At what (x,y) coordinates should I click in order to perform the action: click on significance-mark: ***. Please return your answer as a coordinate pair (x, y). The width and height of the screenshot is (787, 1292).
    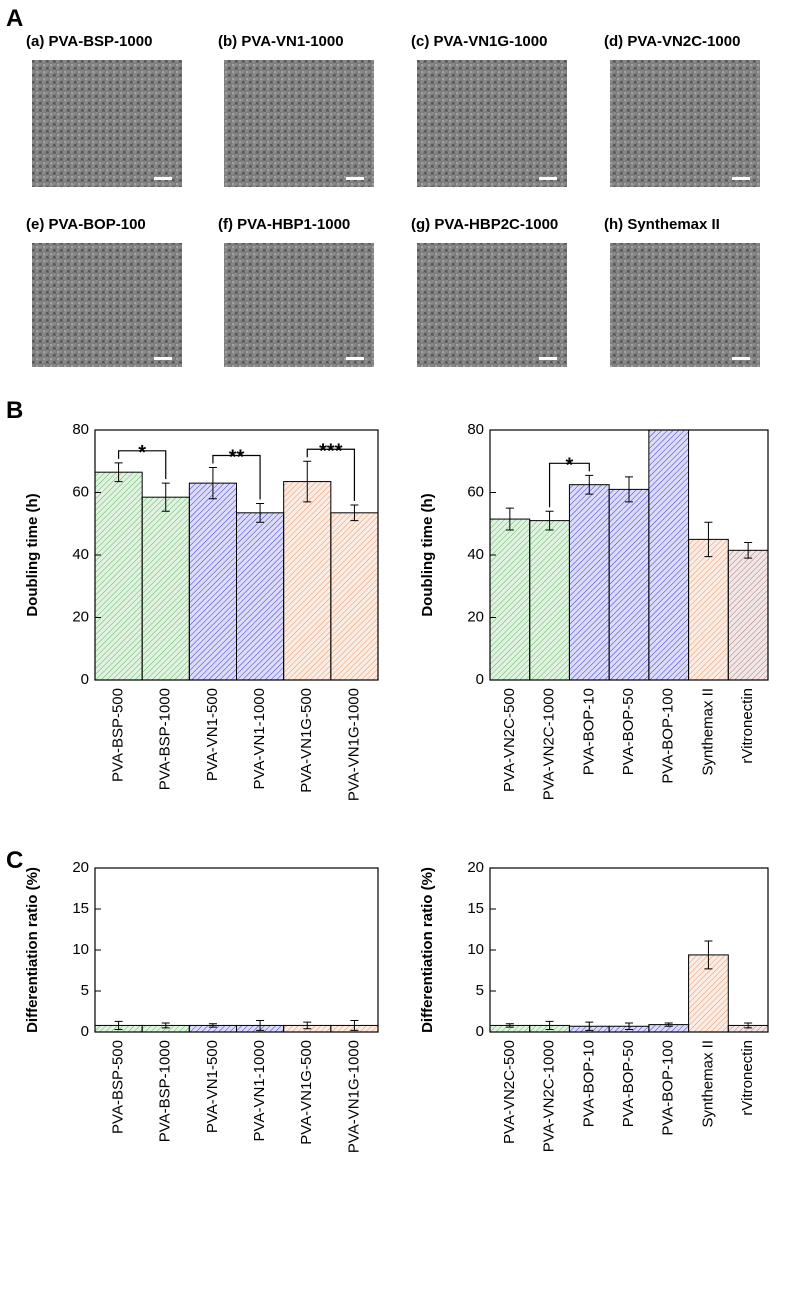
    Looking at the image, I should click on (331, 451).